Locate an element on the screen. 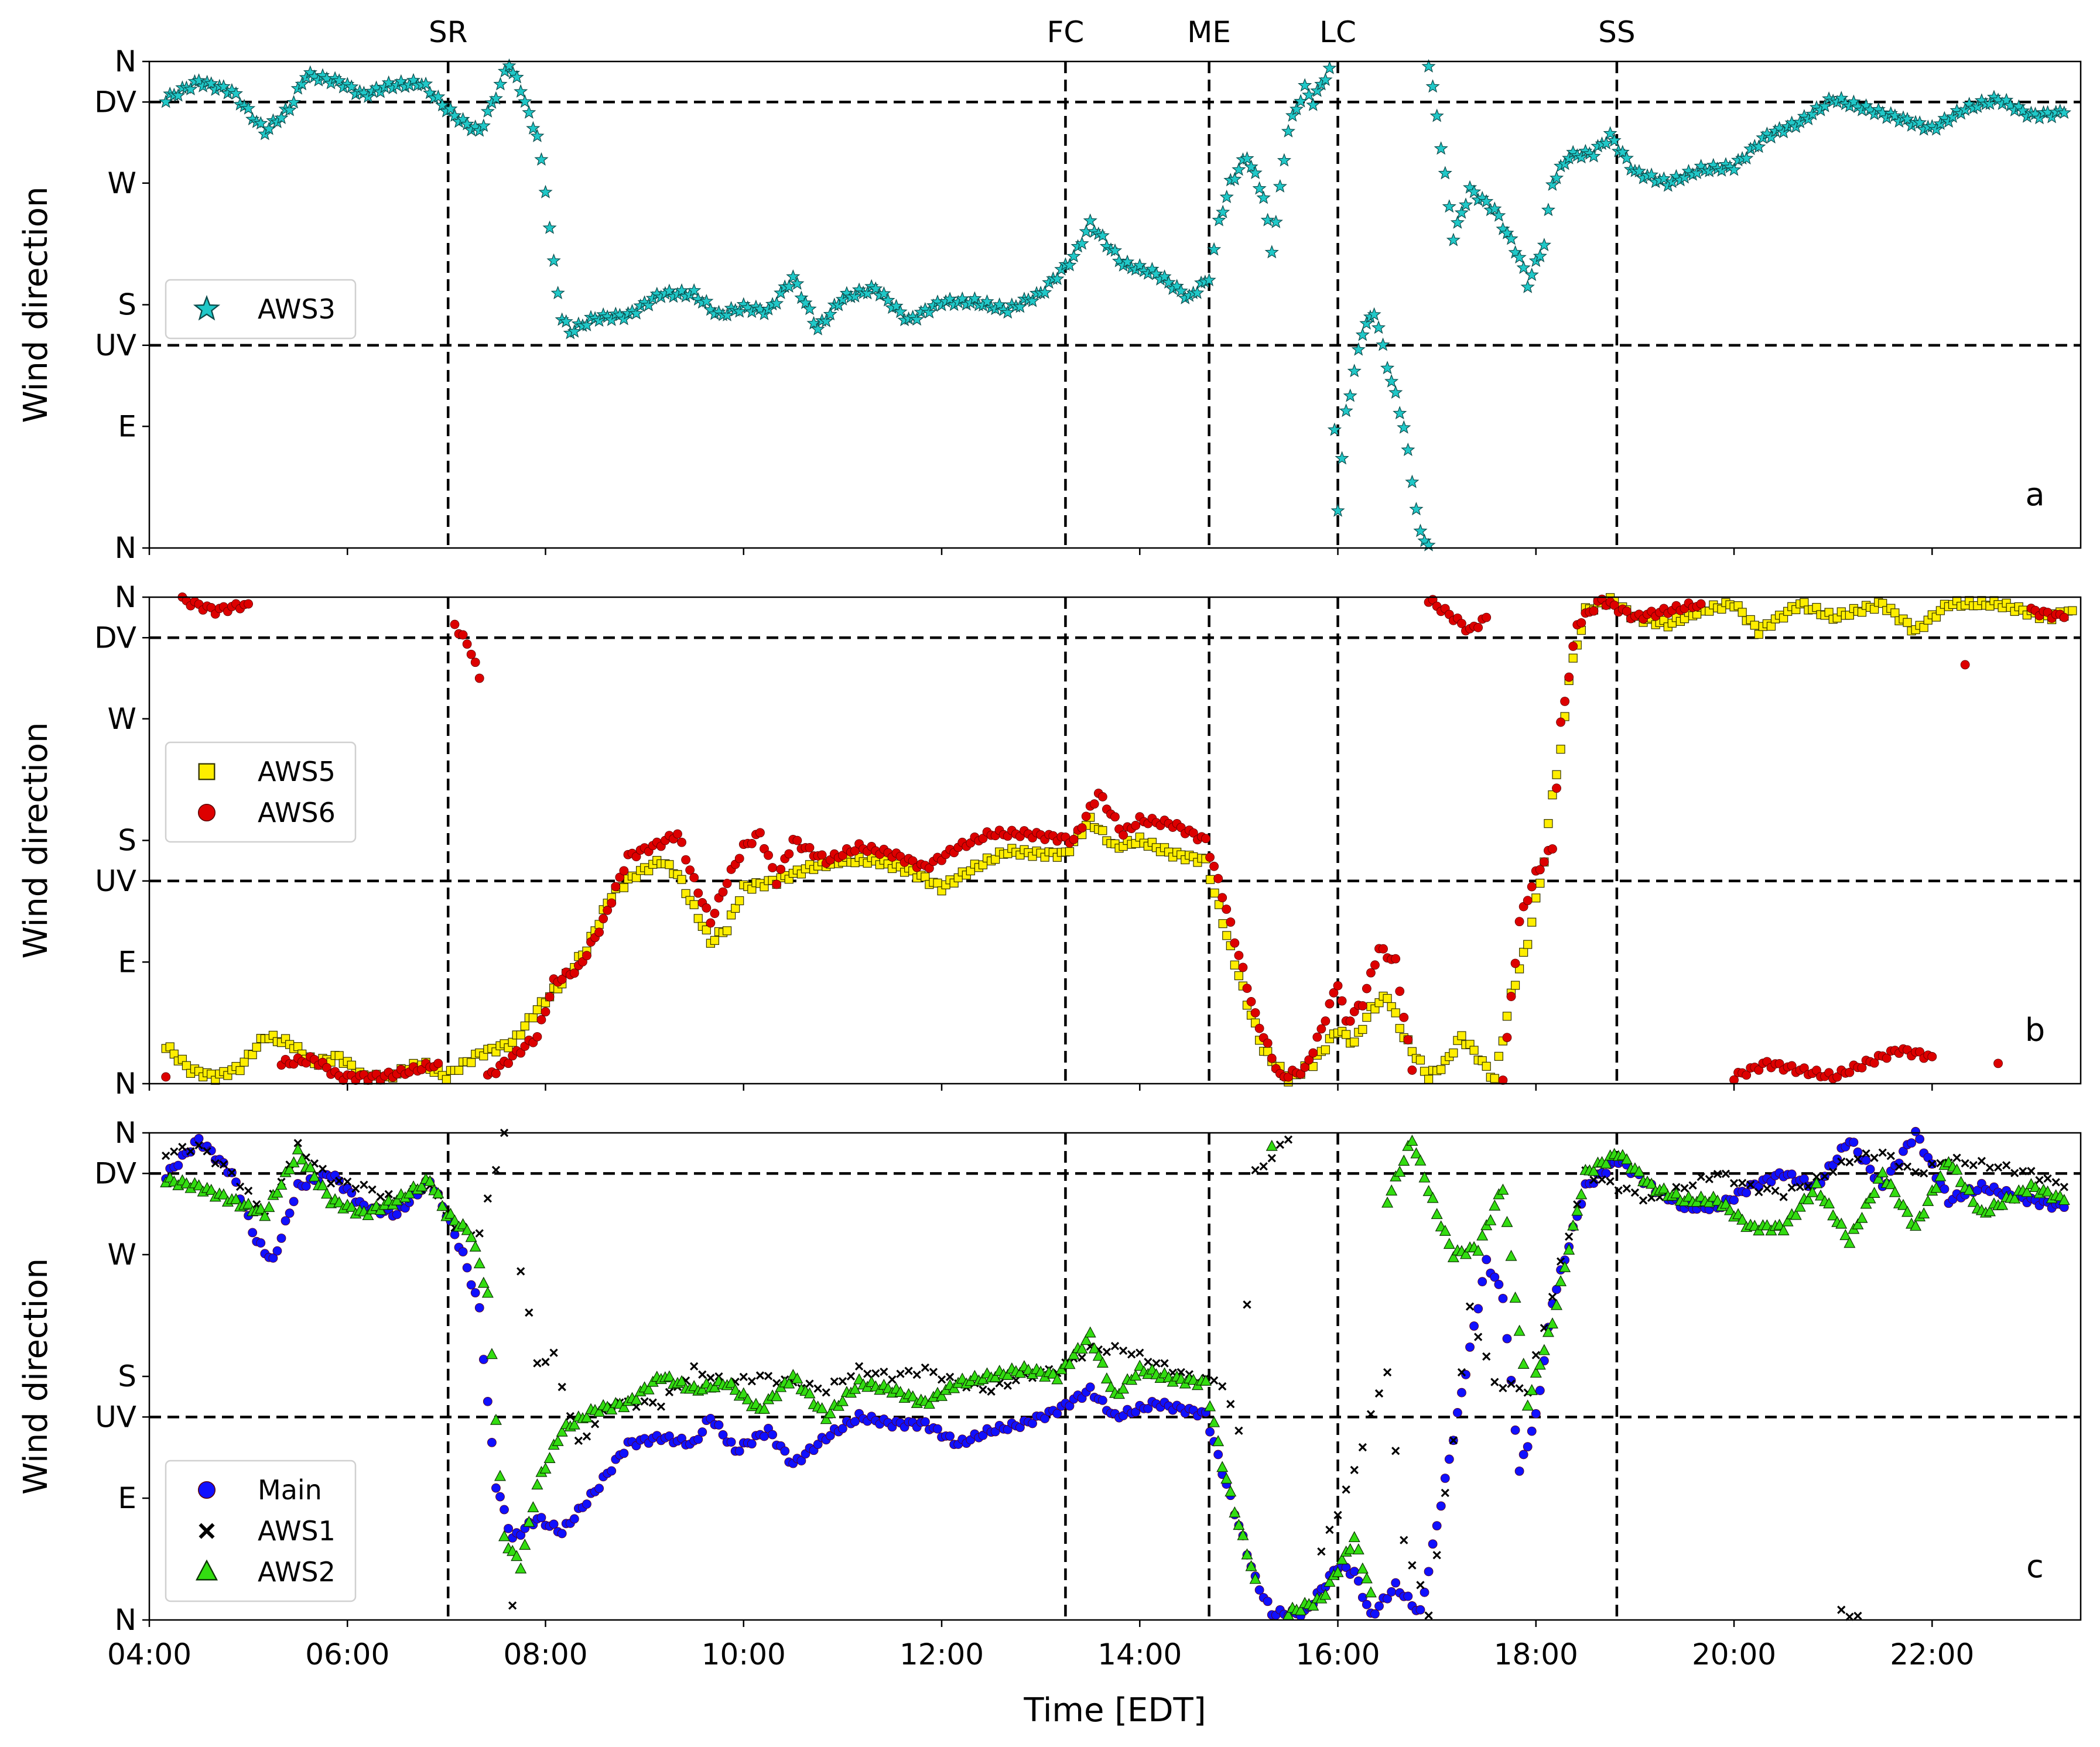 Image resolution: width=2100 pixels, height=1747 pixels. legend-entry: AWS5 is located at coordinates (297, 771).